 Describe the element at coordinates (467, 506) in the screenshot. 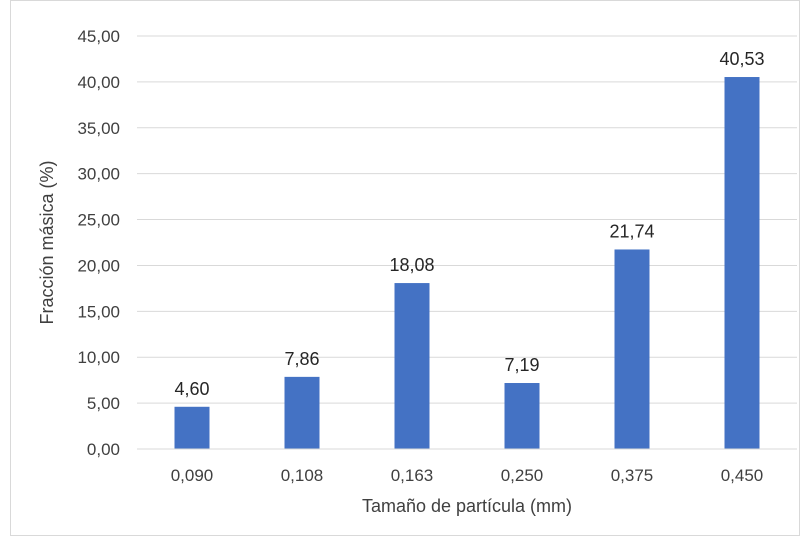

I see `x-axis-title: Tamaño de partícula (mm)` at that location.